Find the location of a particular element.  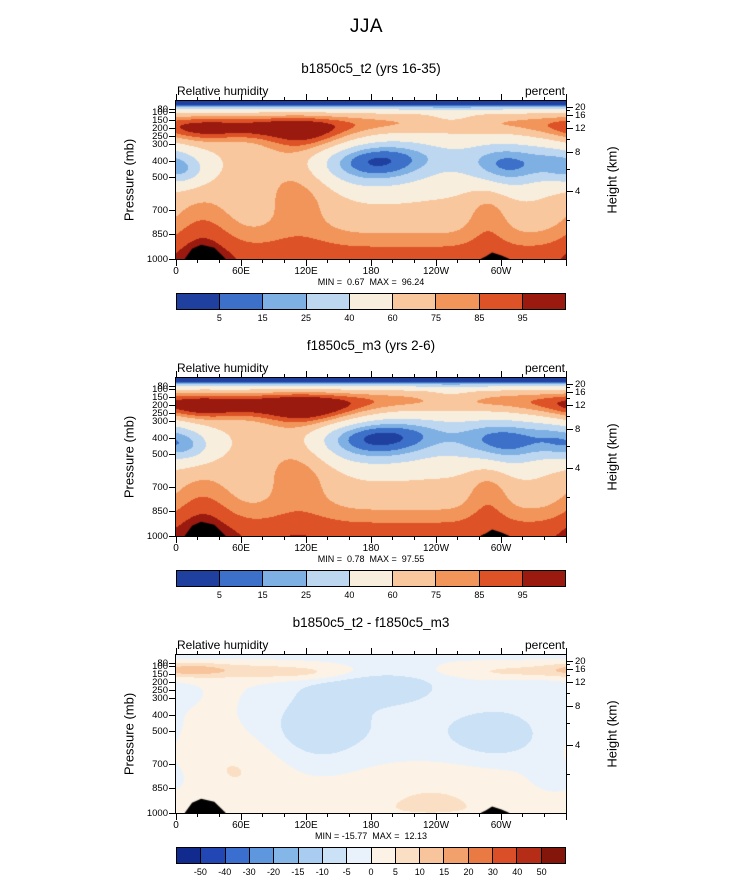

pressure-tick-label: 1000 is located at coordinates (157, 259).